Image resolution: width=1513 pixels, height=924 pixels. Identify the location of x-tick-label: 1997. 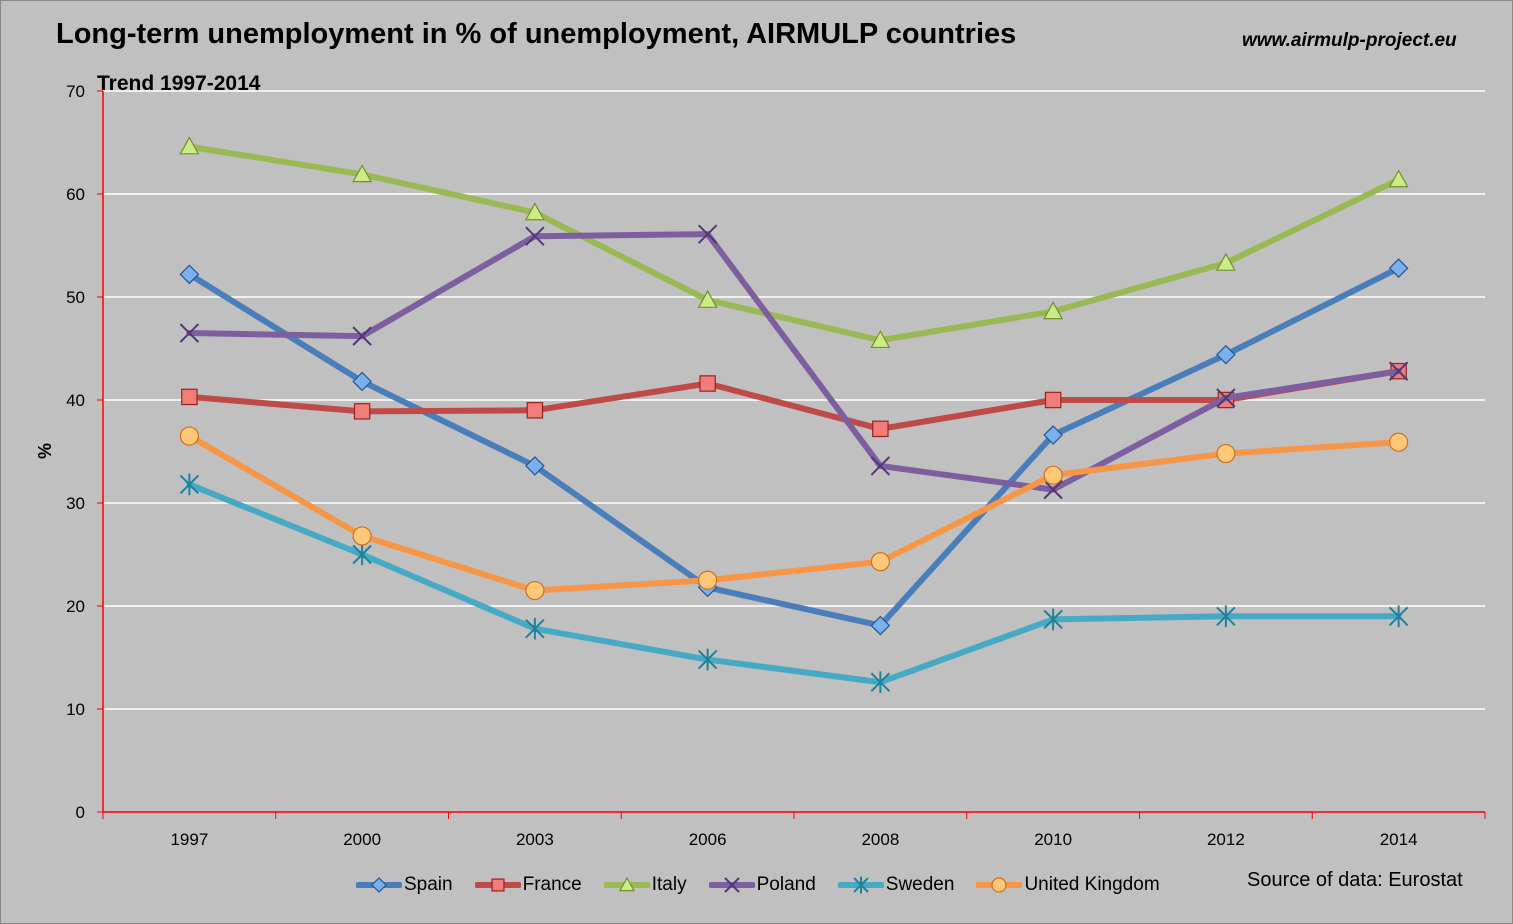
(189, 839).